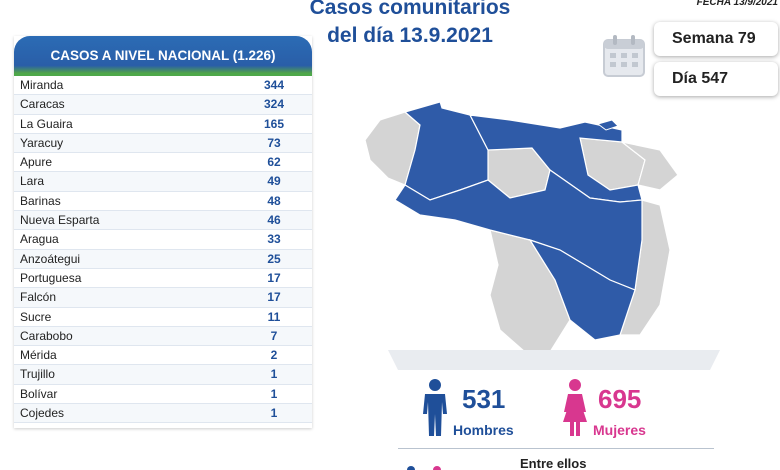 Image resolution: width=780 pixels, height=470 pixels. Describe the element at coordinates (274, 335) in the screenshot. I see `case-count: 7` at that location.